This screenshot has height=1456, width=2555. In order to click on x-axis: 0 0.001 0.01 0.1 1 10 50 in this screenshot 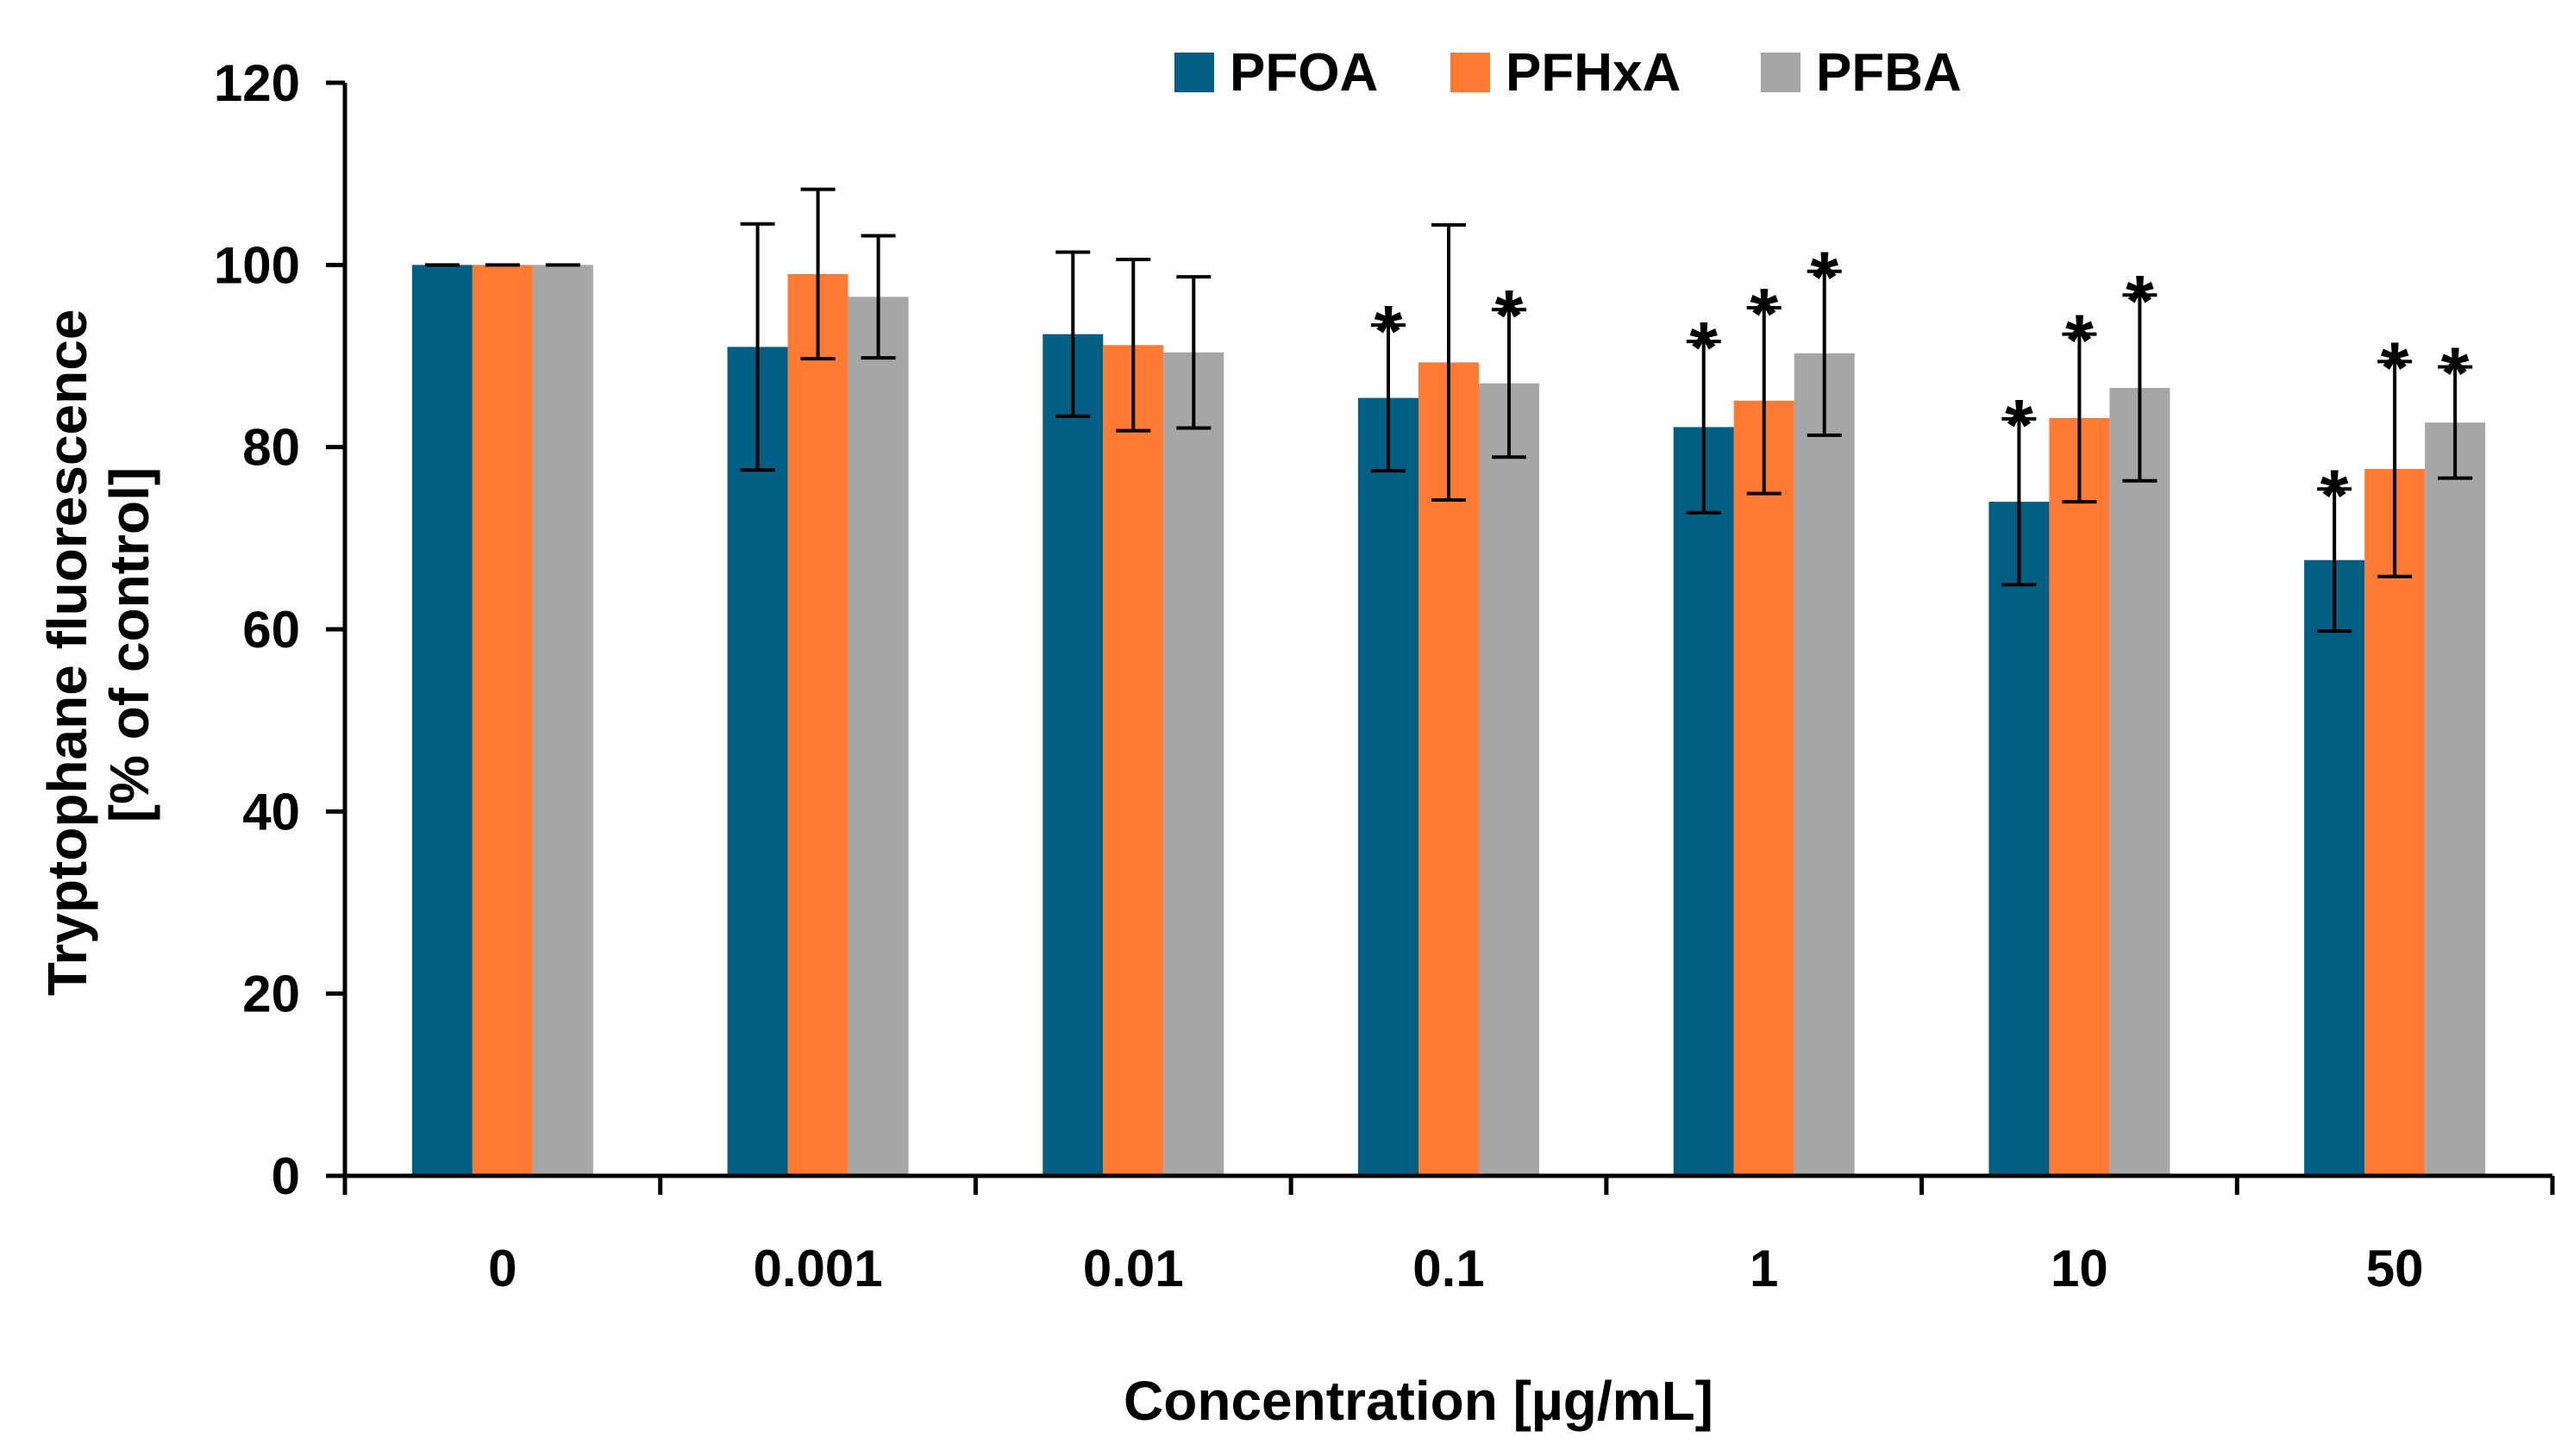, I will do `click(1448, 1235)`.